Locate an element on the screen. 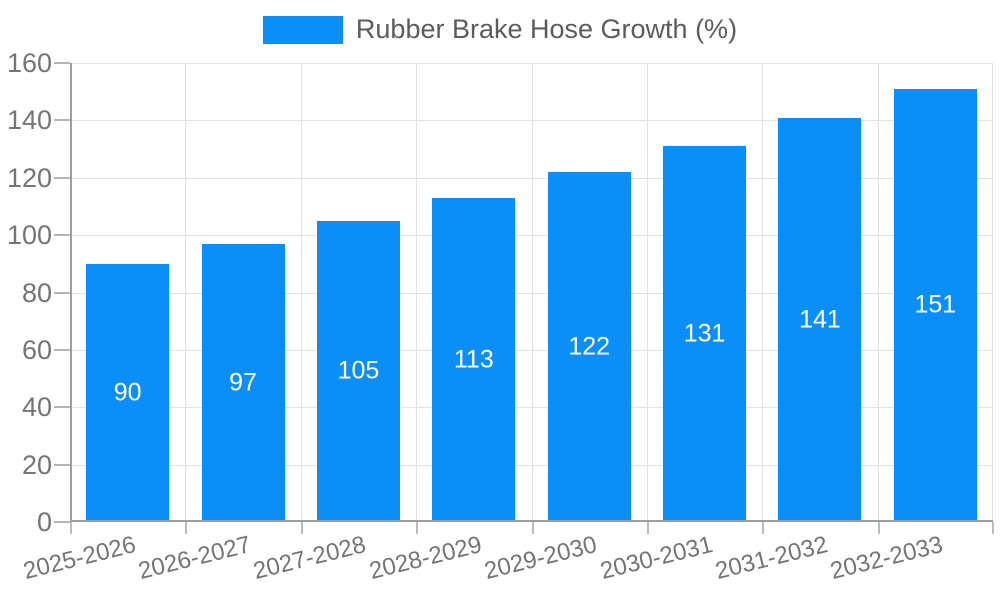  y-tick-label: 0 is located at coordinates (44, 522).